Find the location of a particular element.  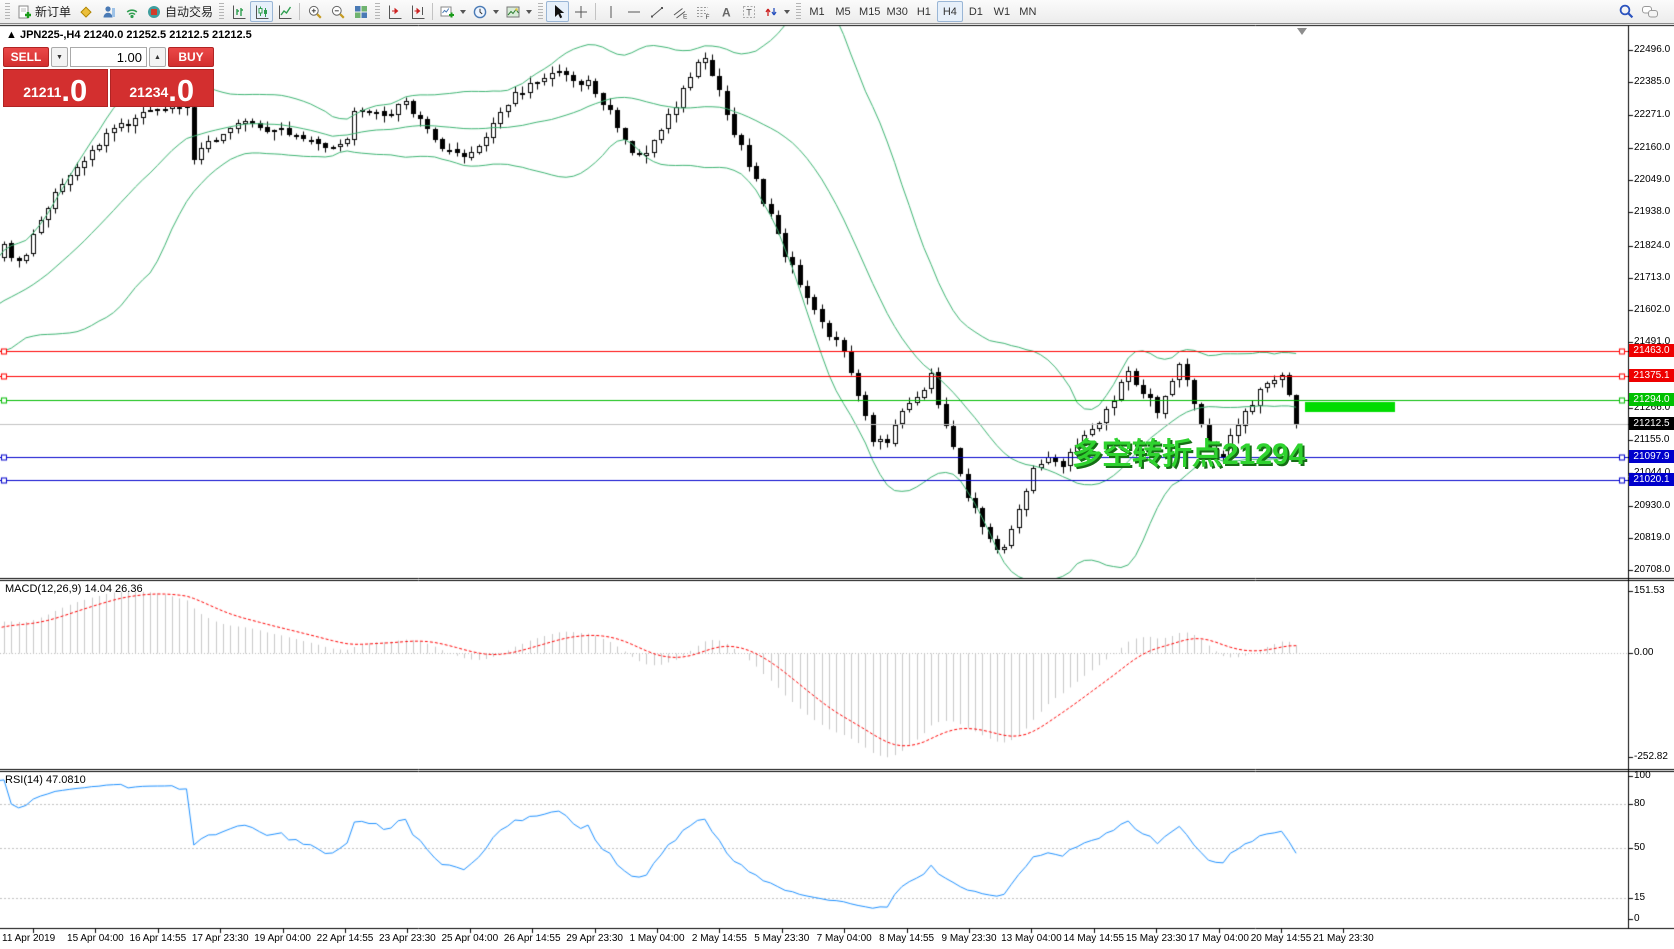

tile-windows-icon is located at coordinates (360, 11).